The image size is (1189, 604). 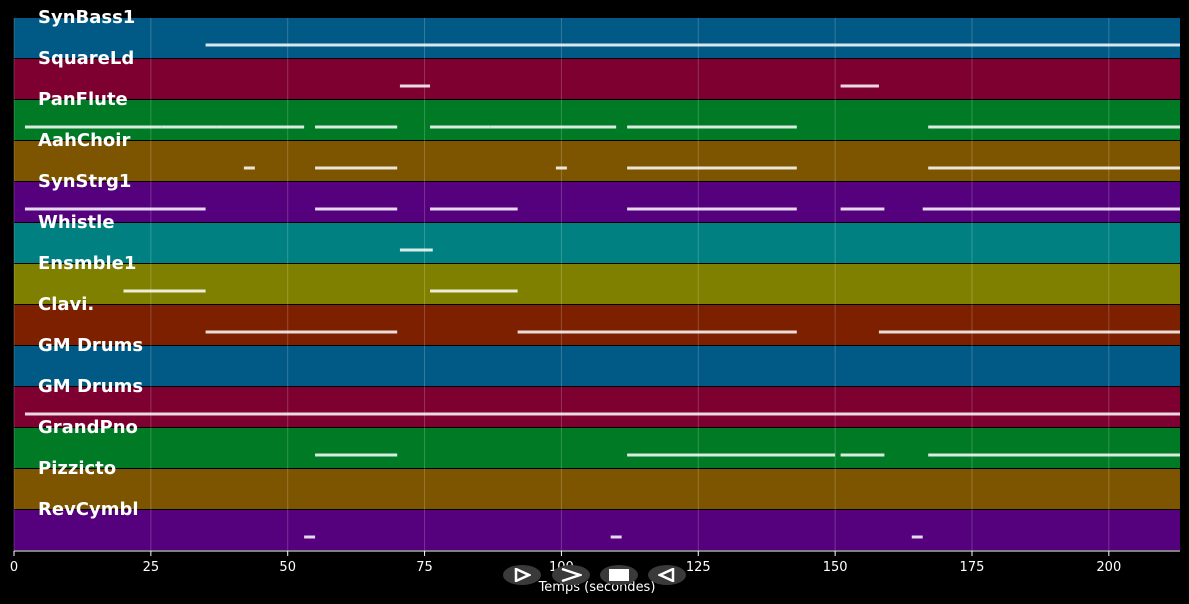 I want to click on fast-forward-button, so click(x=571, y=575).